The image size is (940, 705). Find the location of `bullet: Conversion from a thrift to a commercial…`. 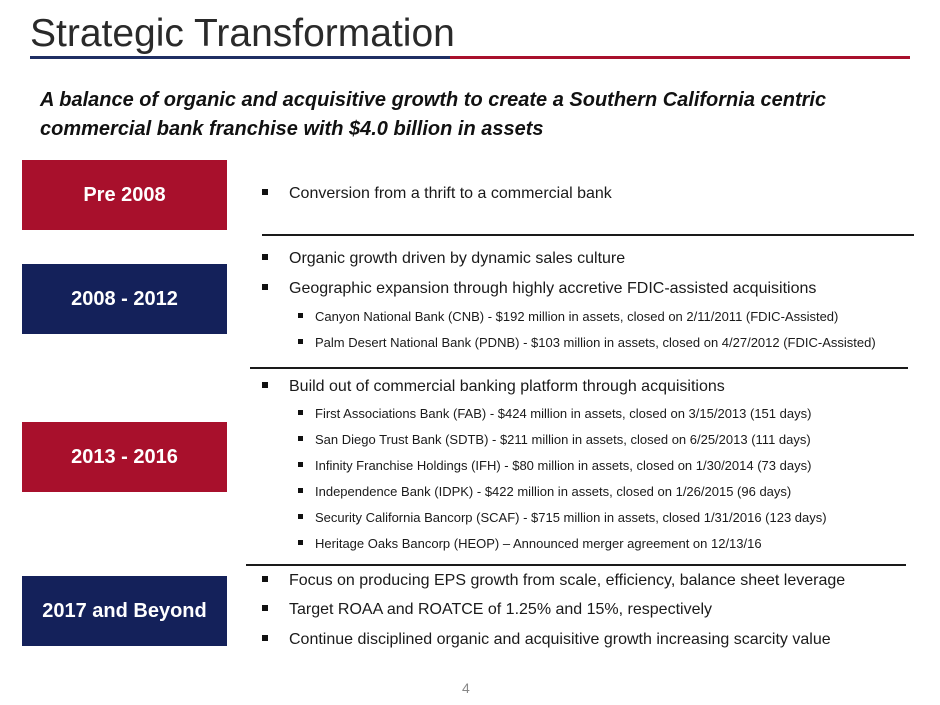

bullet: Conversion from a thrift to a commercial… is located at coordinates (437, 194).